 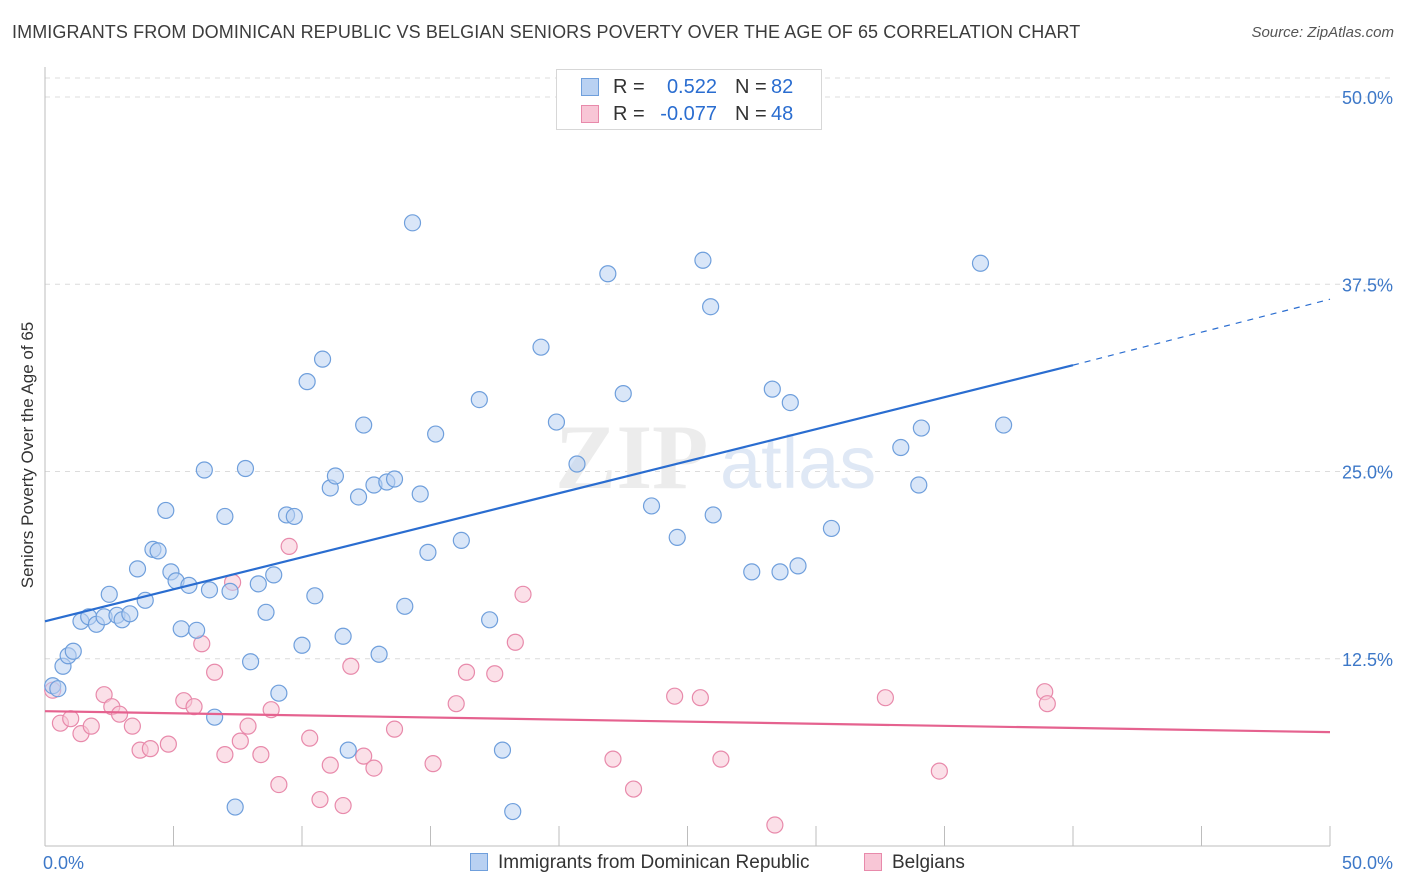 I want to click on y-tick-label: 50.0%, so click(x=1367, y=98).